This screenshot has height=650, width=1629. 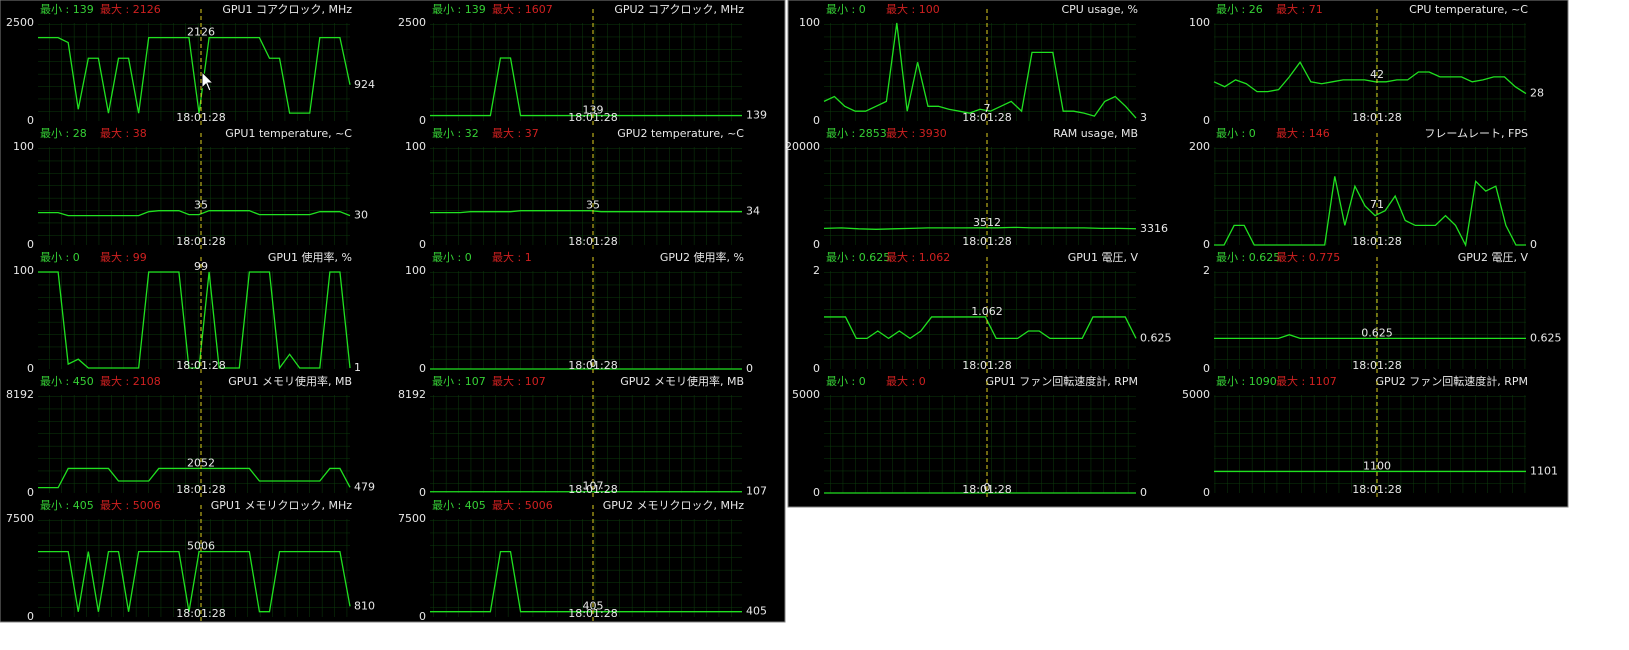 What do you see at coordinates (67, 505) in the screenshot?
I see `min-label: 最小 : 405` at bounding box center [67, 505].